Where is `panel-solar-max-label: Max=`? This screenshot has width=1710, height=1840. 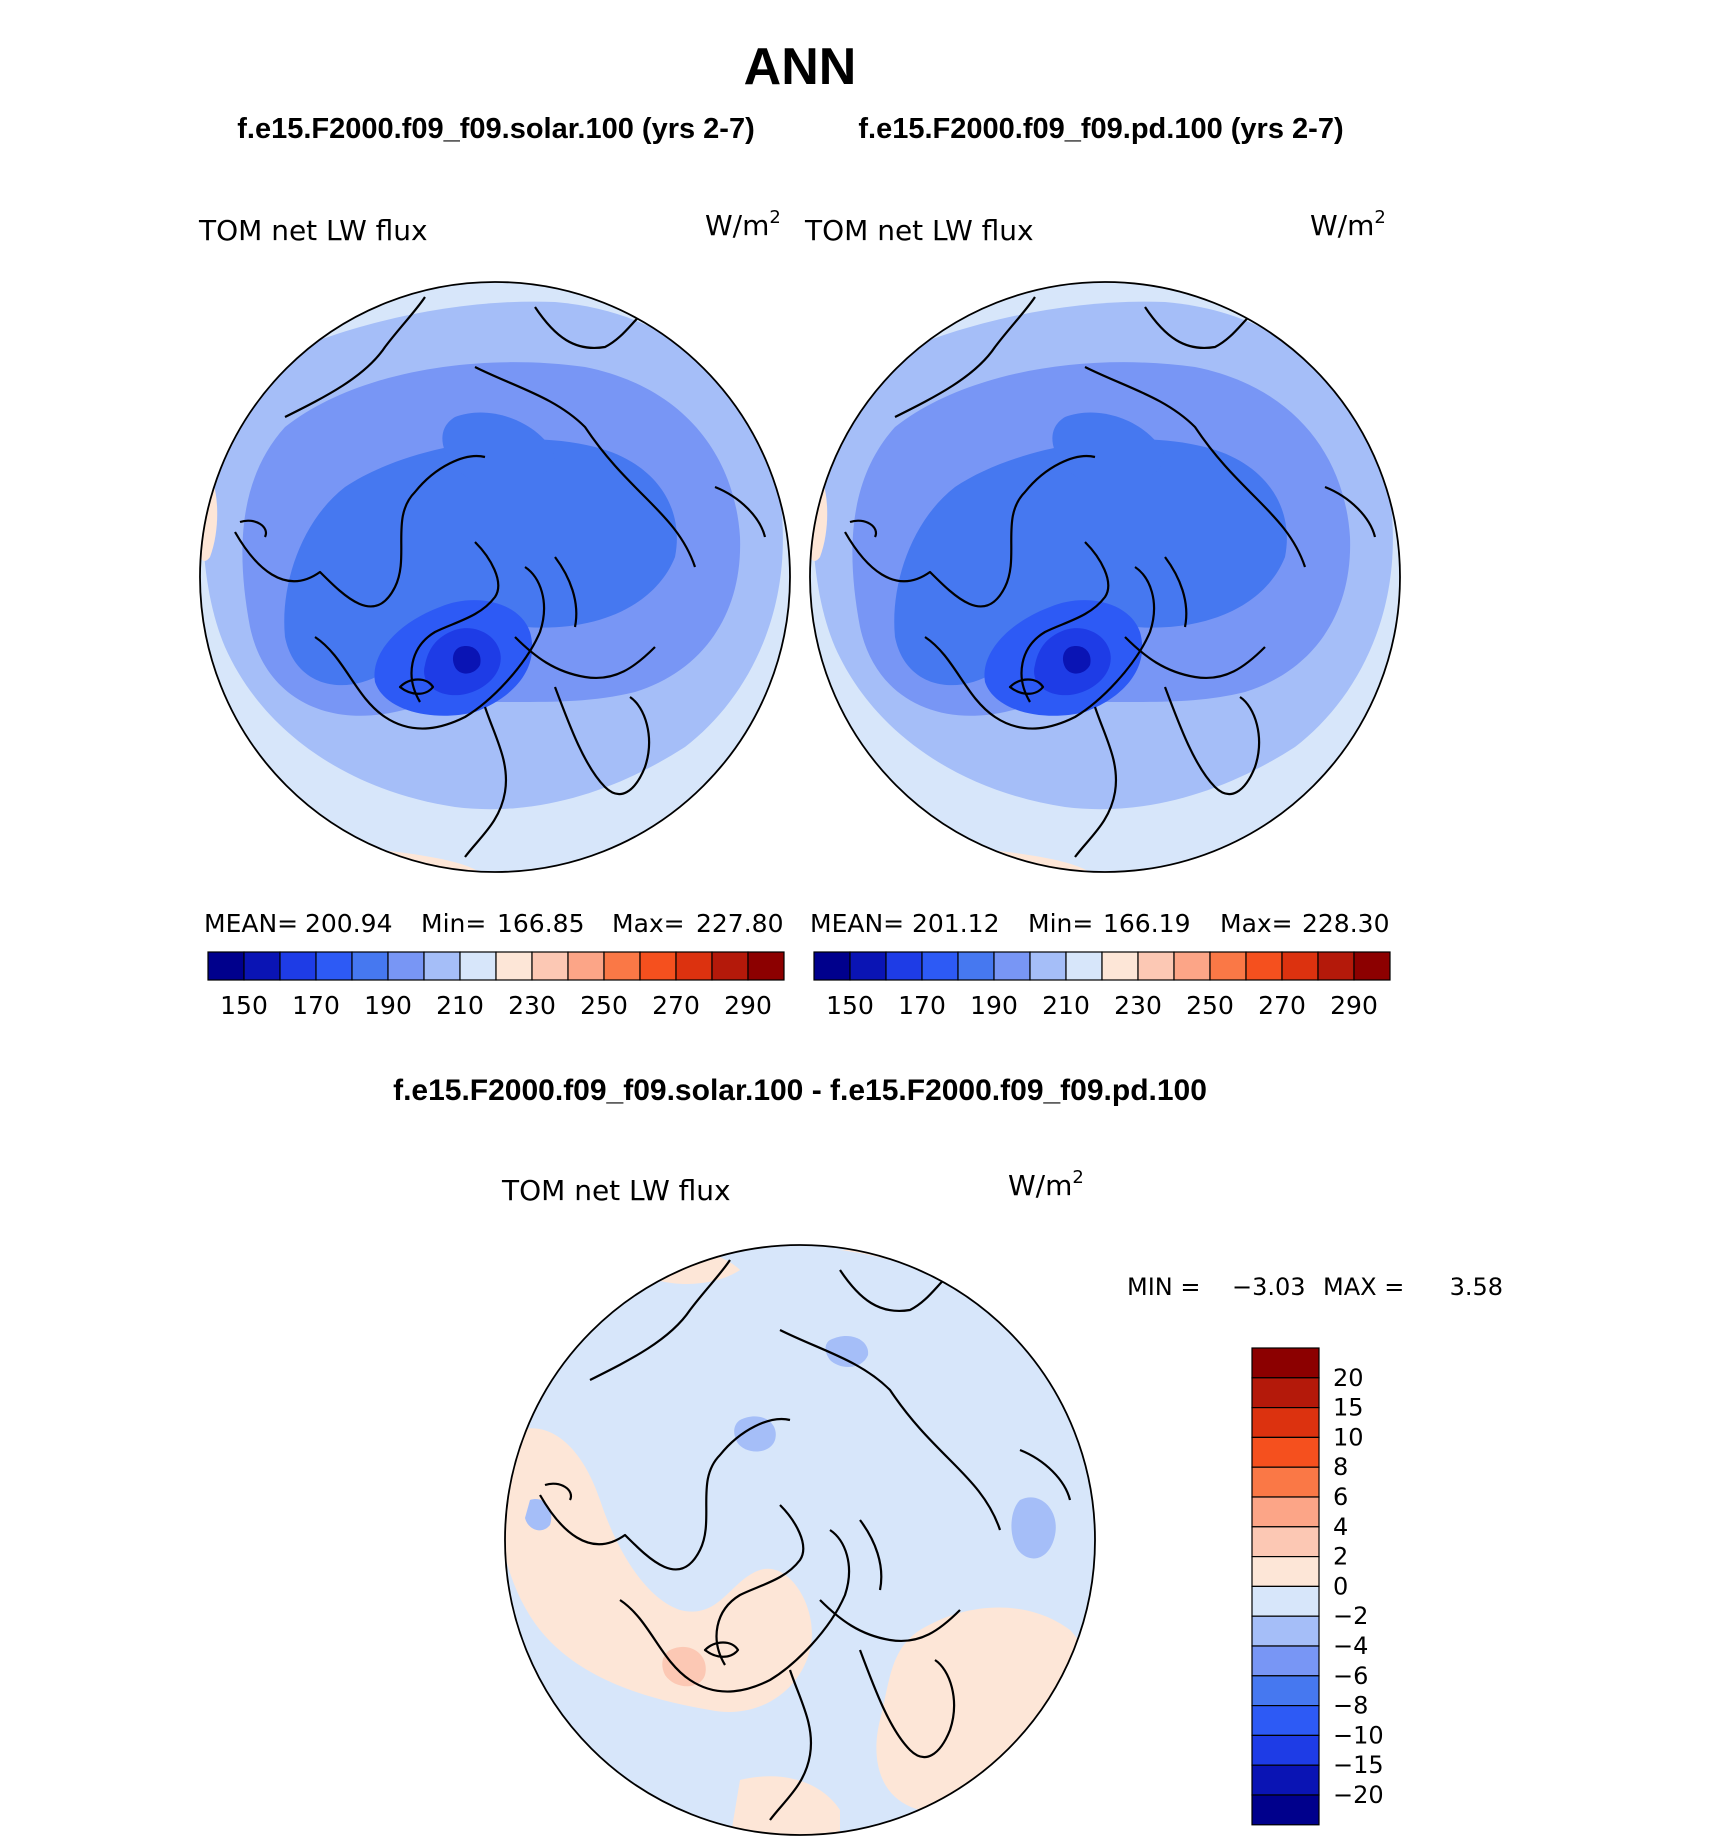
panel-solar-max-label: Max= is located at coordinates (648, 923).